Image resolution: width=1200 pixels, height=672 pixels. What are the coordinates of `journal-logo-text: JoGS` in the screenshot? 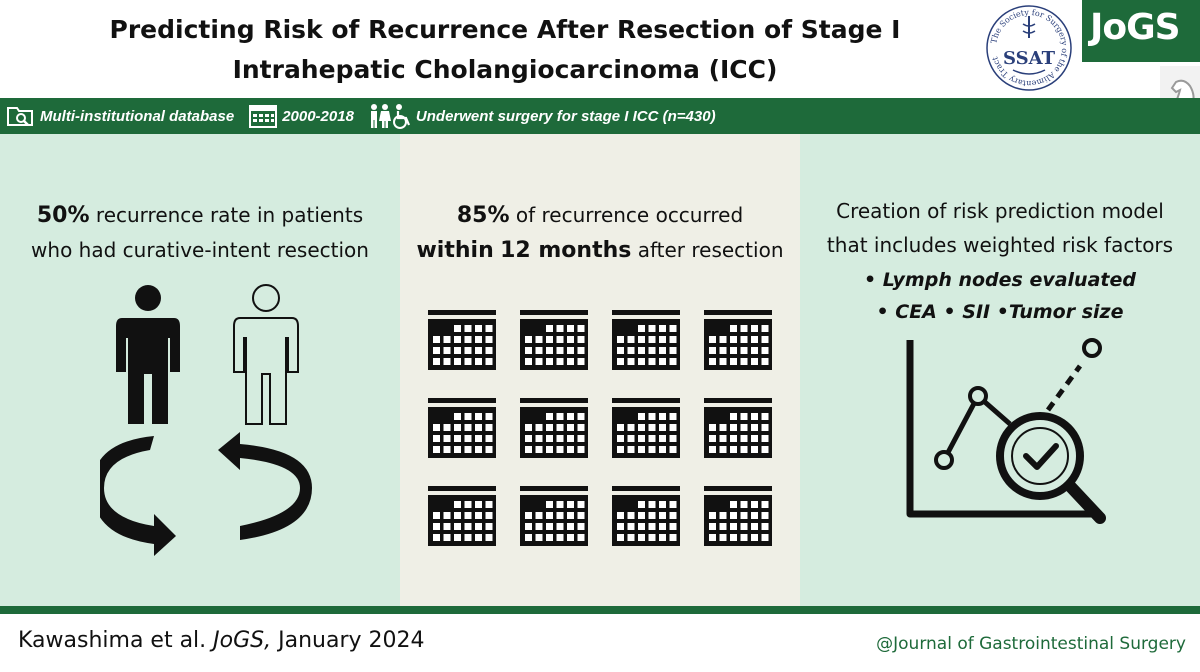 It's located at (1135, 27).